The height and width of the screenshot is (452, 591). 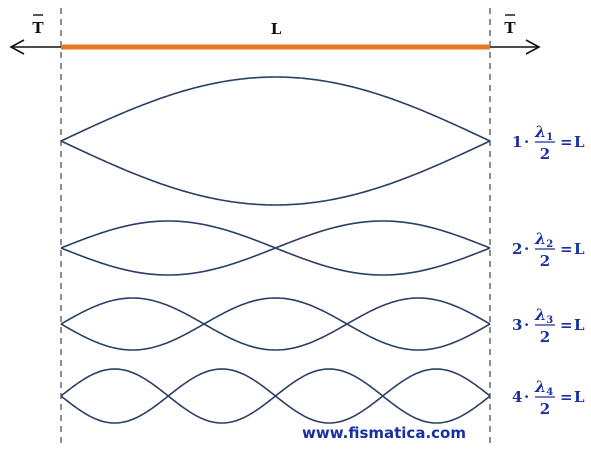 What do you see at coordinates (517, 249) in the screenshot?
I see `mode-coefficient: 2` at bounding box center [517, 249].